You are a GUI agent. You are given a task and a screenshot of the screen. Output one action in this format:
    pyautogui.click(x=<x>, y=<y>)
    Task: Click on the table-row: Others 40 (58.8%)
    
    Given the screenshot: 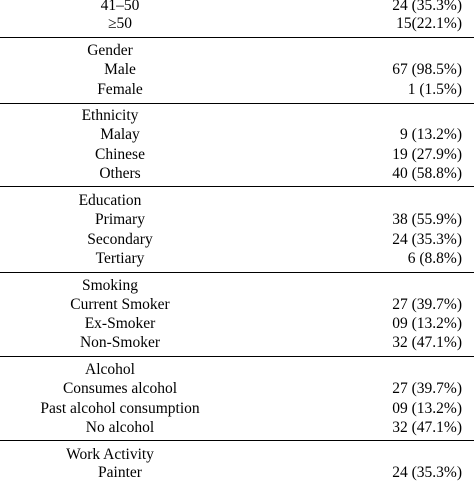 What is the action you would take?
    pyautogui.click(x=237, y=174)
    